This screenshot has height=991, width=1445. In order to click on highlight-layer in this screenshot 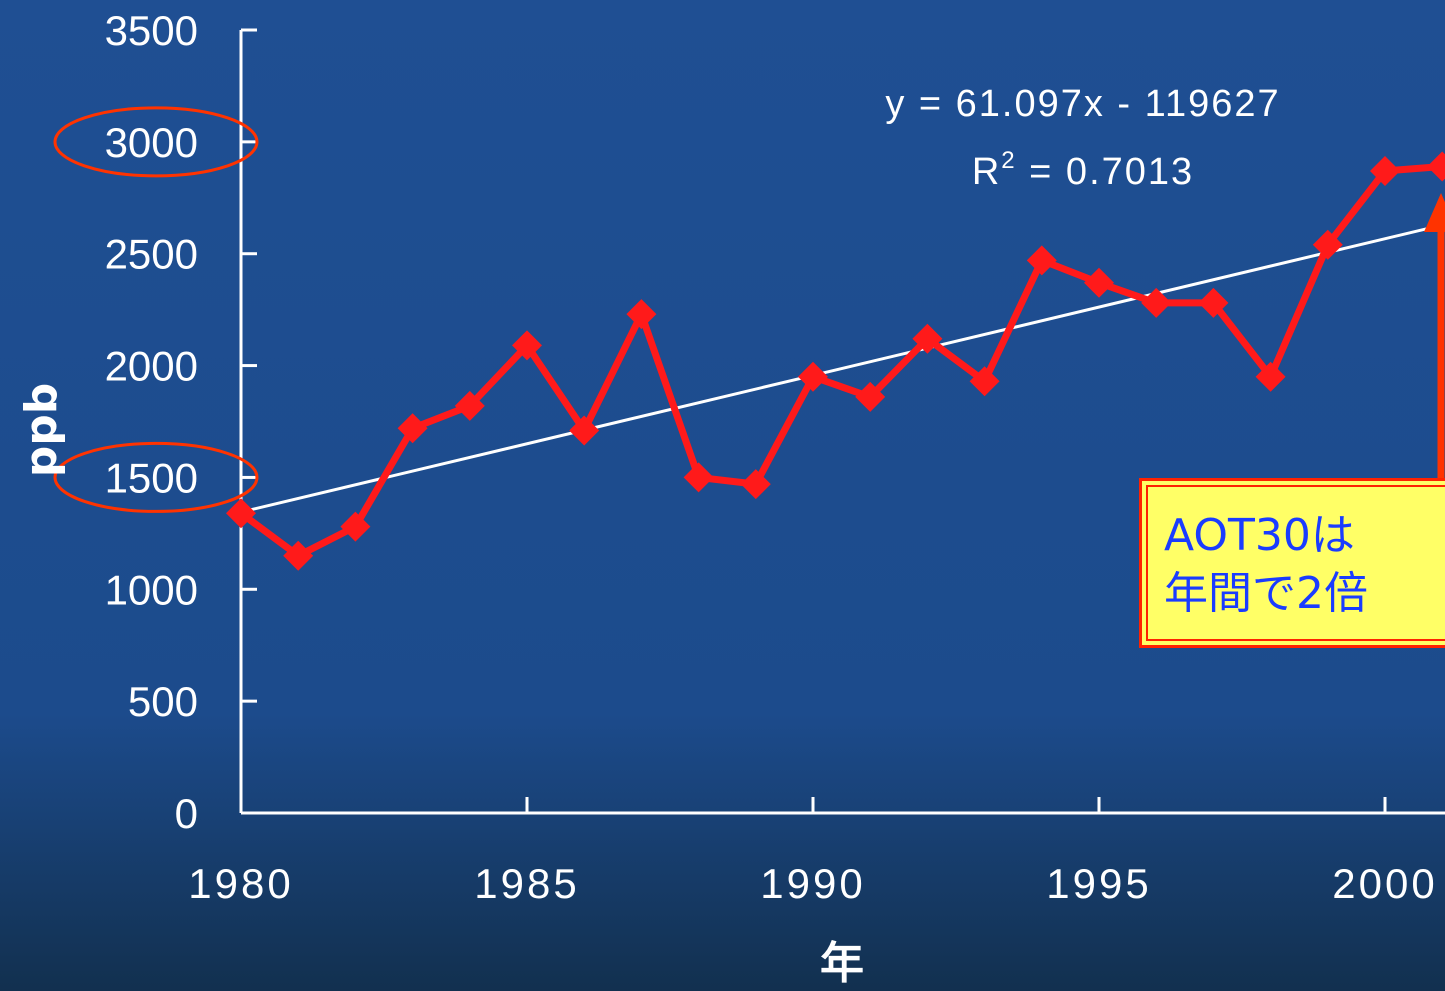, I will do `click(156, 309)`.